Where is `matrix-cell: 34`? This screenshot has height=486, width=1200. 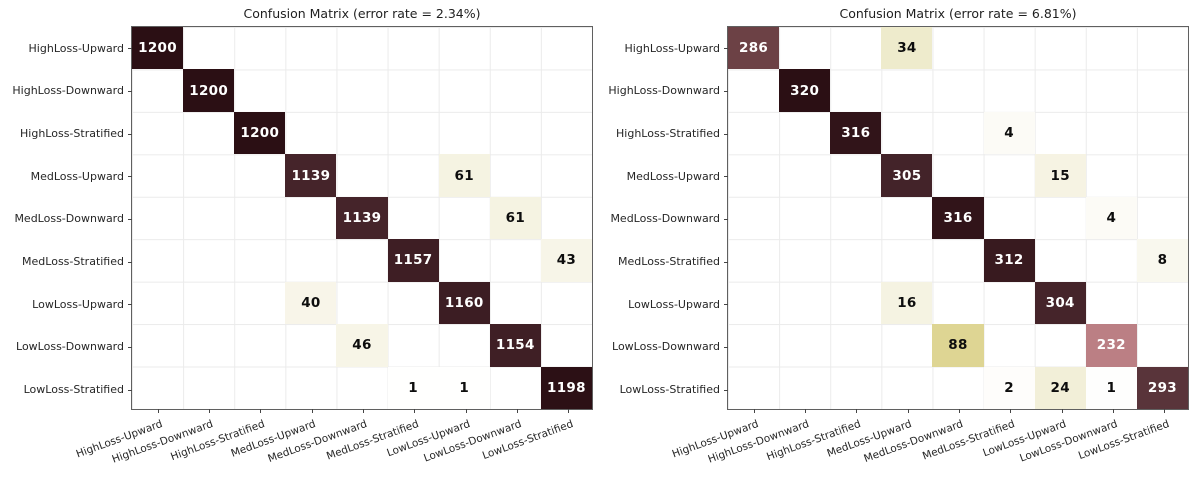
matrix-cell: 34 is located at coordinates (907, 48).